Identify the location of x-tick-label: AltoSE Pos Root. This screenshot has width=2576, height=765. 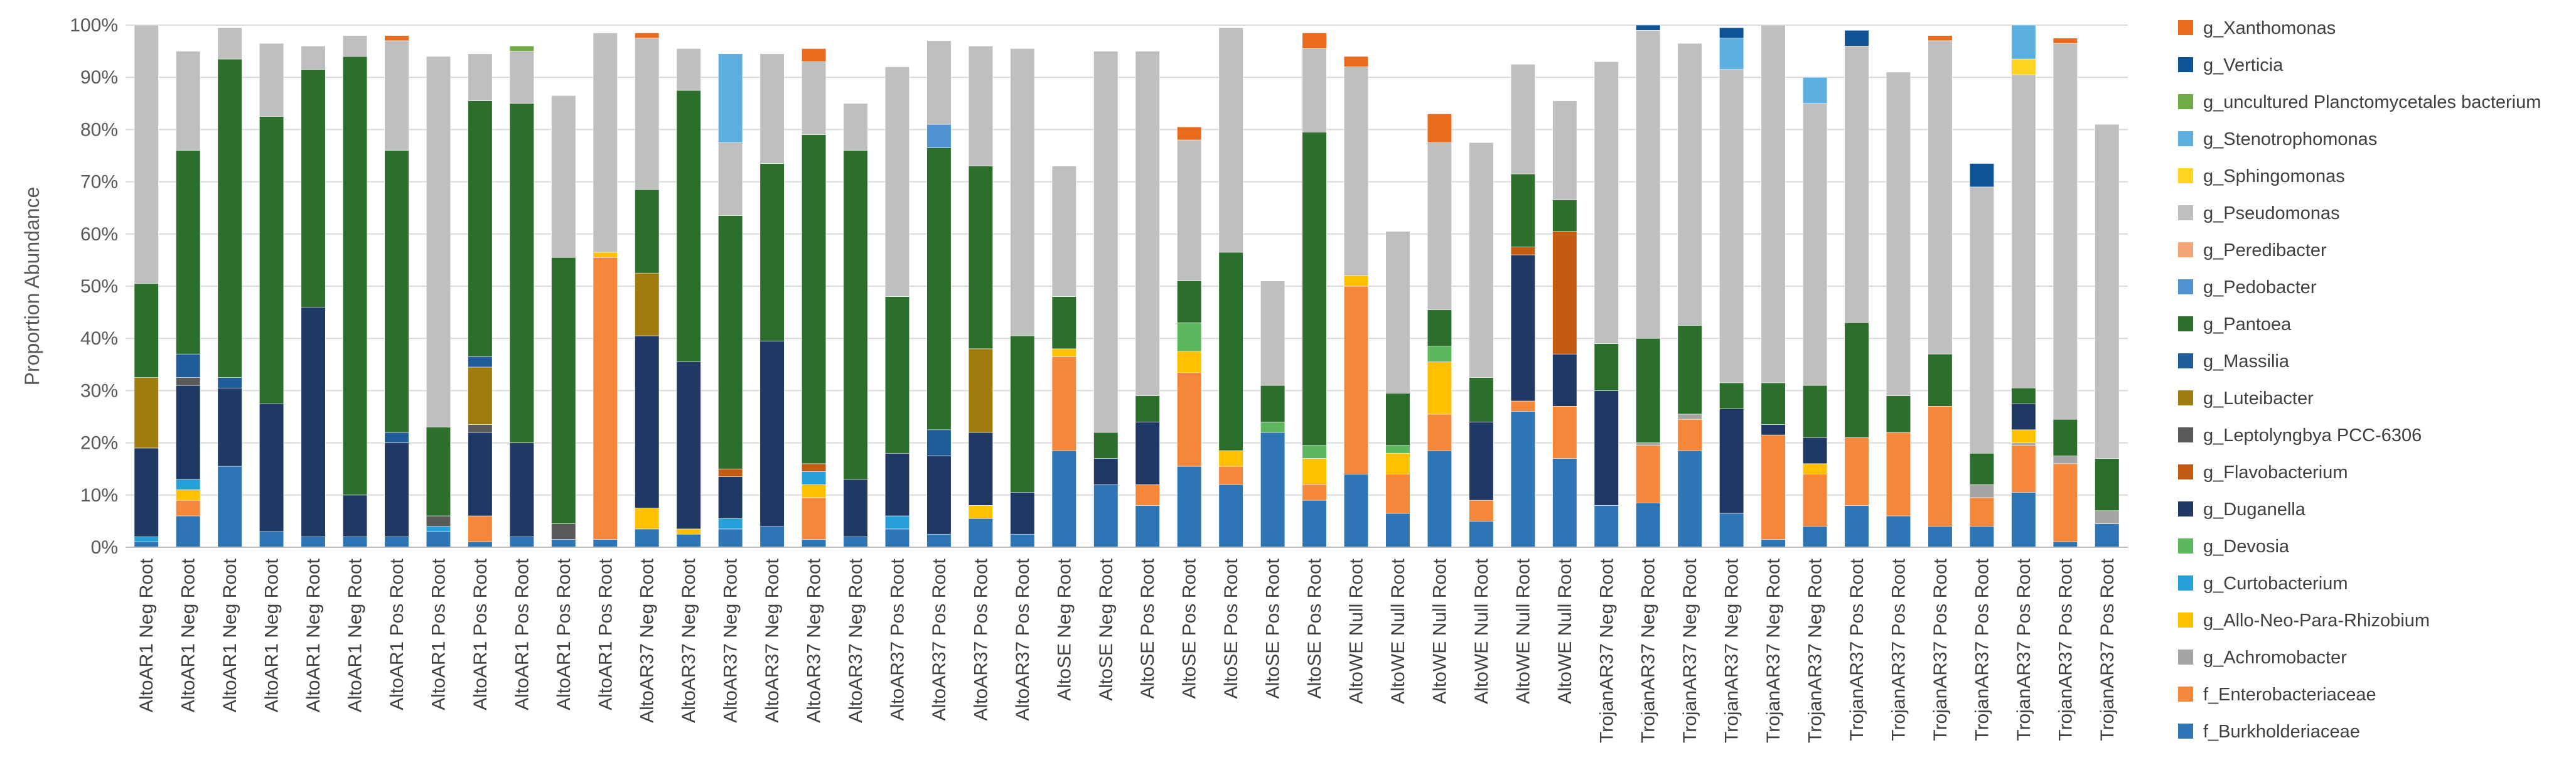
(1147, 628).